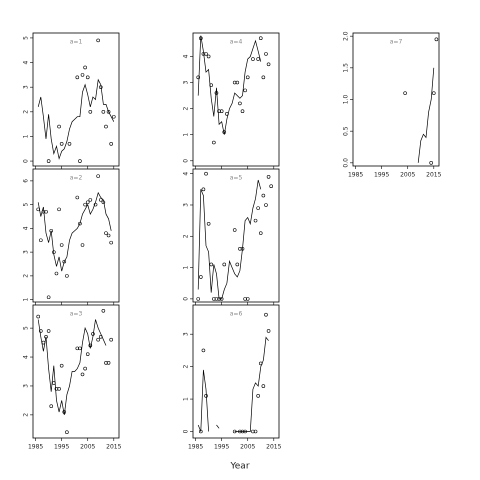 The height and width of the screenshot is (480, 480). I want to click on panel-title: a=3, so click(76, 314).